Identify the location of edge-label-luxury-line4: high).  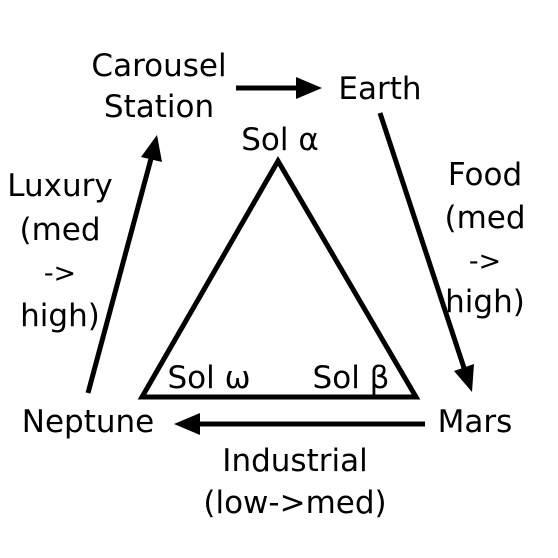
(60, 316).